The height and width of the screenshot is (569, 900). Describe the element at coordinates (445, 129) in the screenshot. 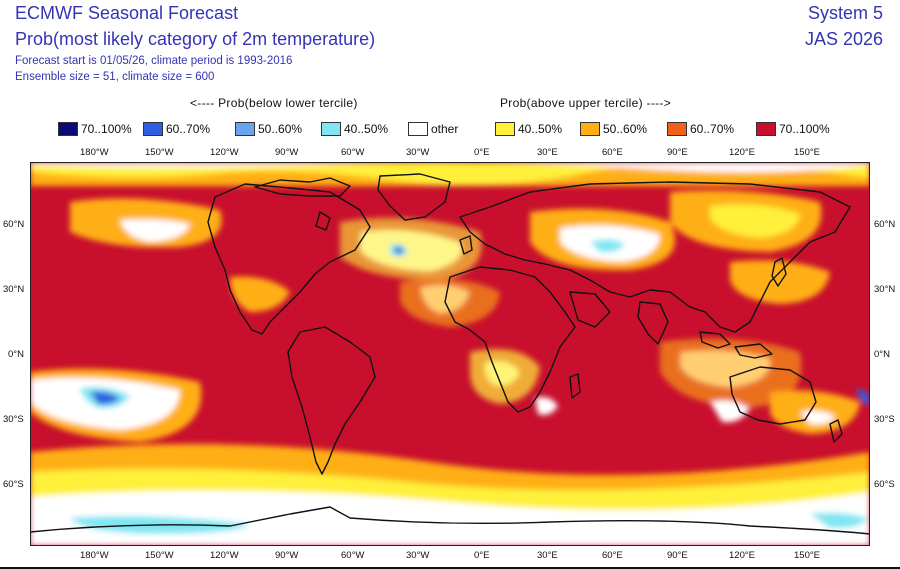

I see `legend-label: other` at that location.